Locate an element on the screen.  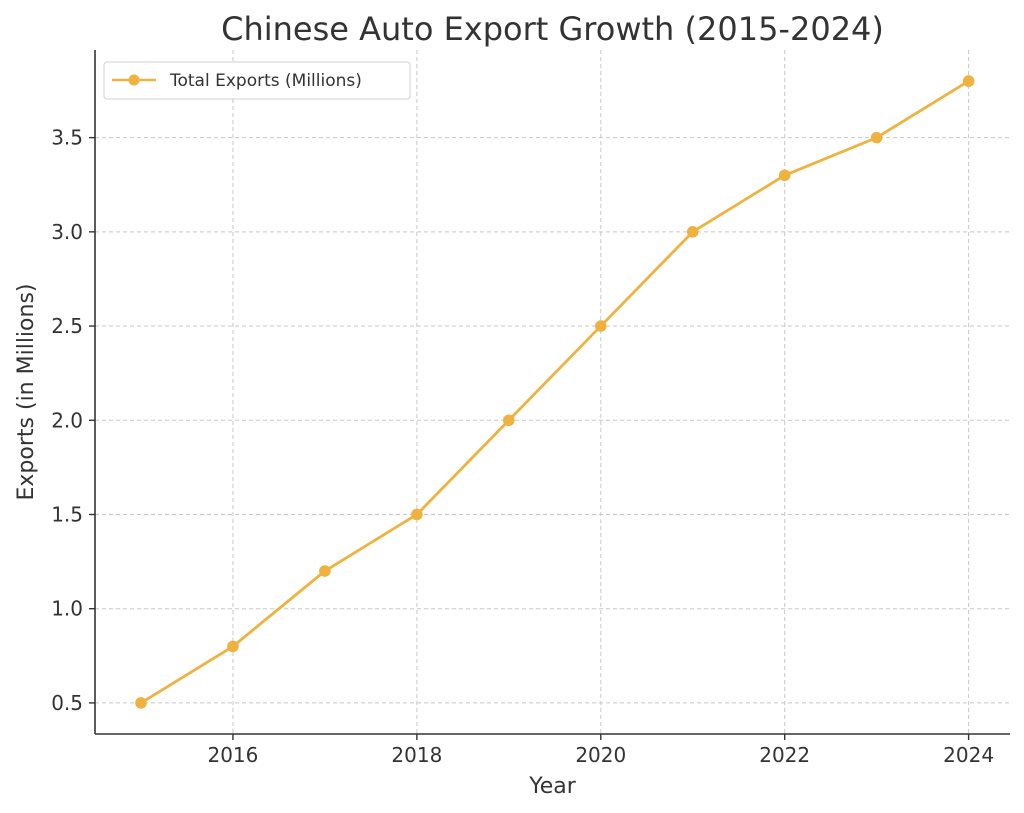
x-tick-label: 2016 is located at coordinates (232, 755).